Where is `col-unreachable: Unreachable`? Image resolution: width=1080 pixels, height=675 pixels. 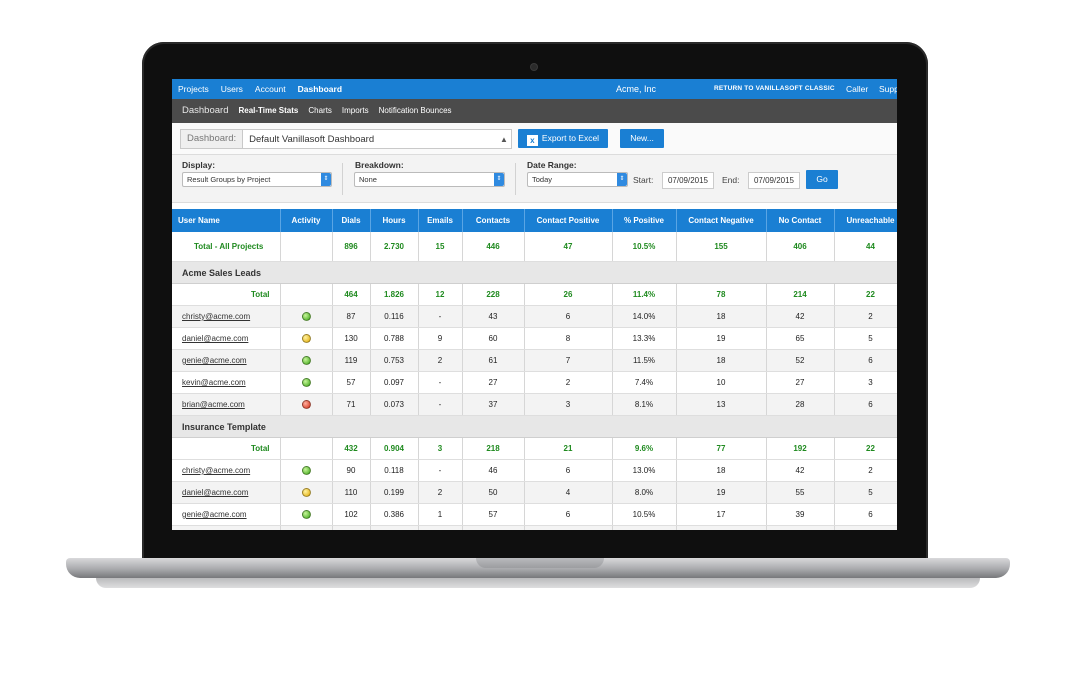 col-unreachable: Unreachable is located at coordinates (865, 220).